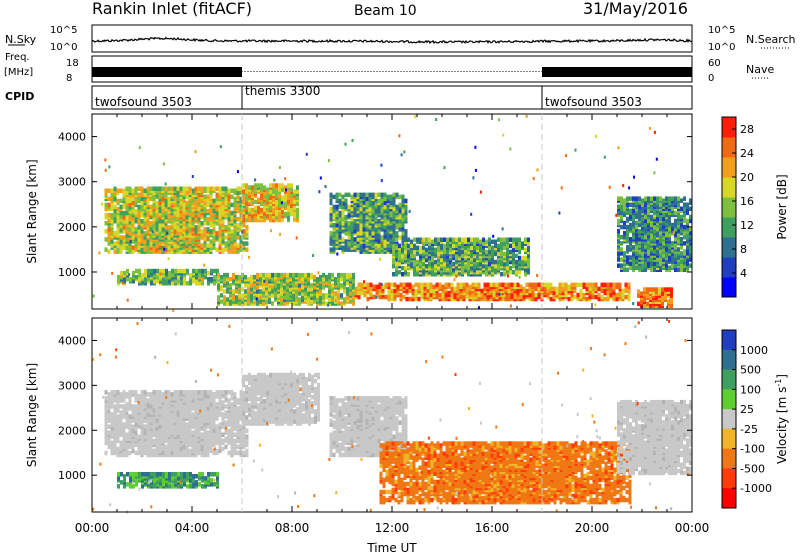 The width and height of the screenshot is (800, 554). I want to click on velocity-colorbar-tick-label: -100, so click(752, 449).